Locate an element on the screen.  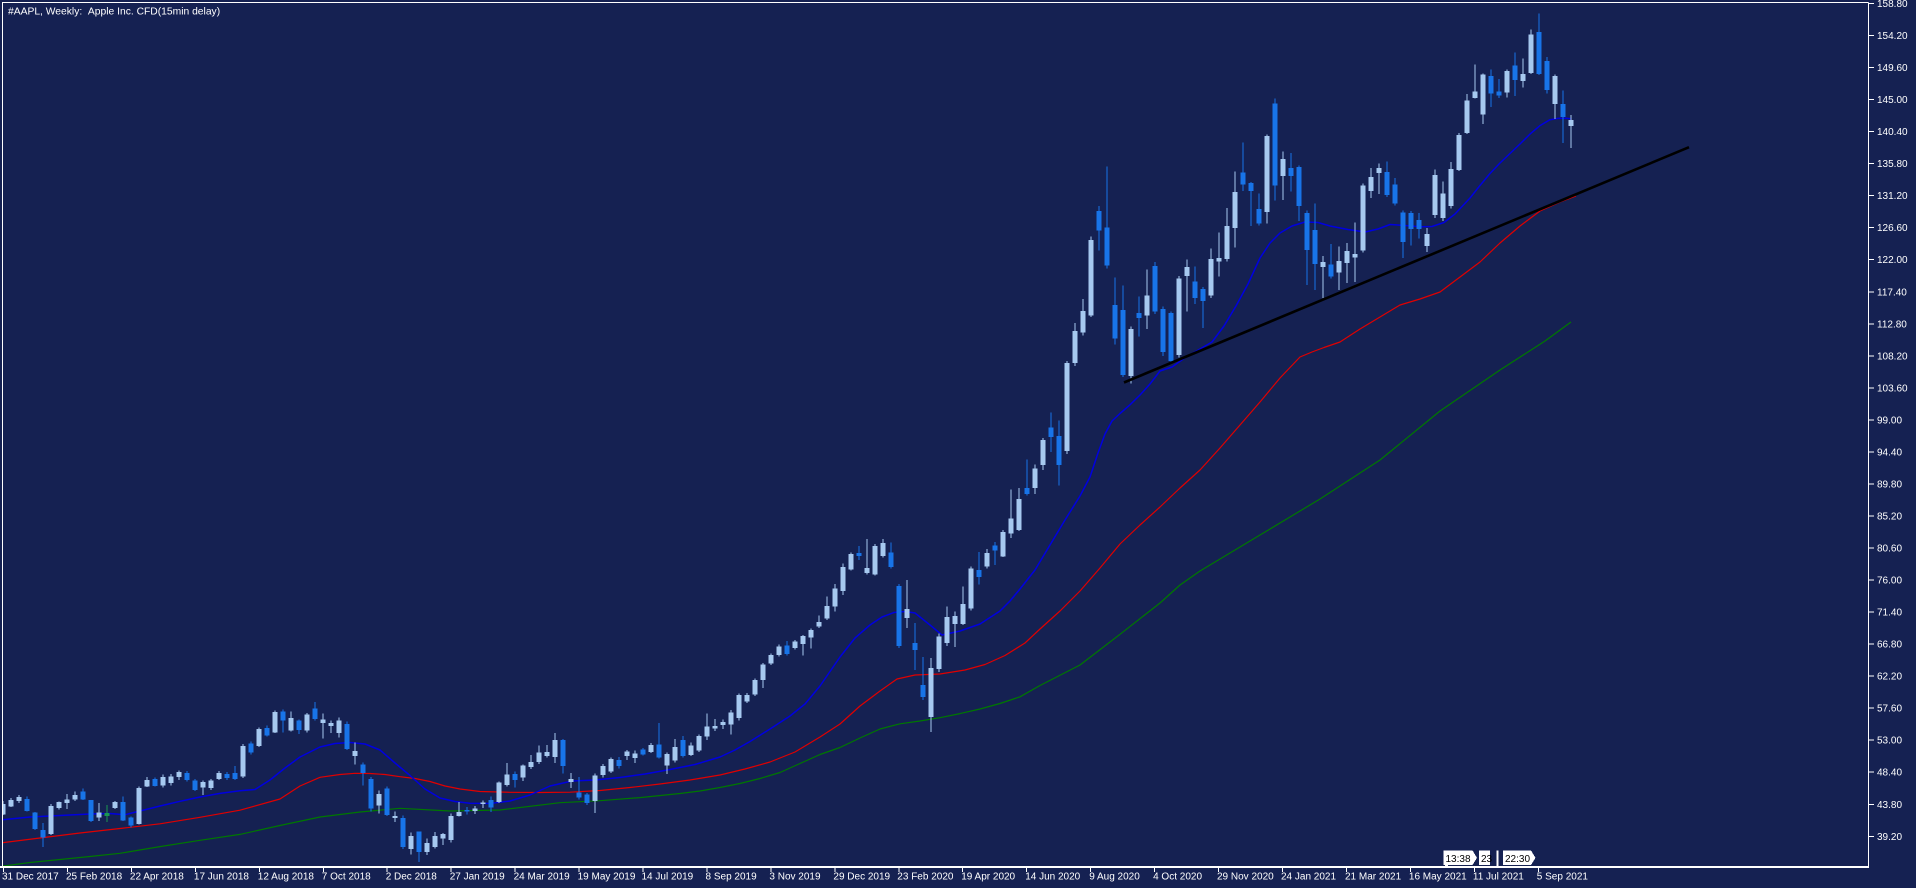
svg-text: 4 Oct 2020 is located at coordinates (1177, 877).